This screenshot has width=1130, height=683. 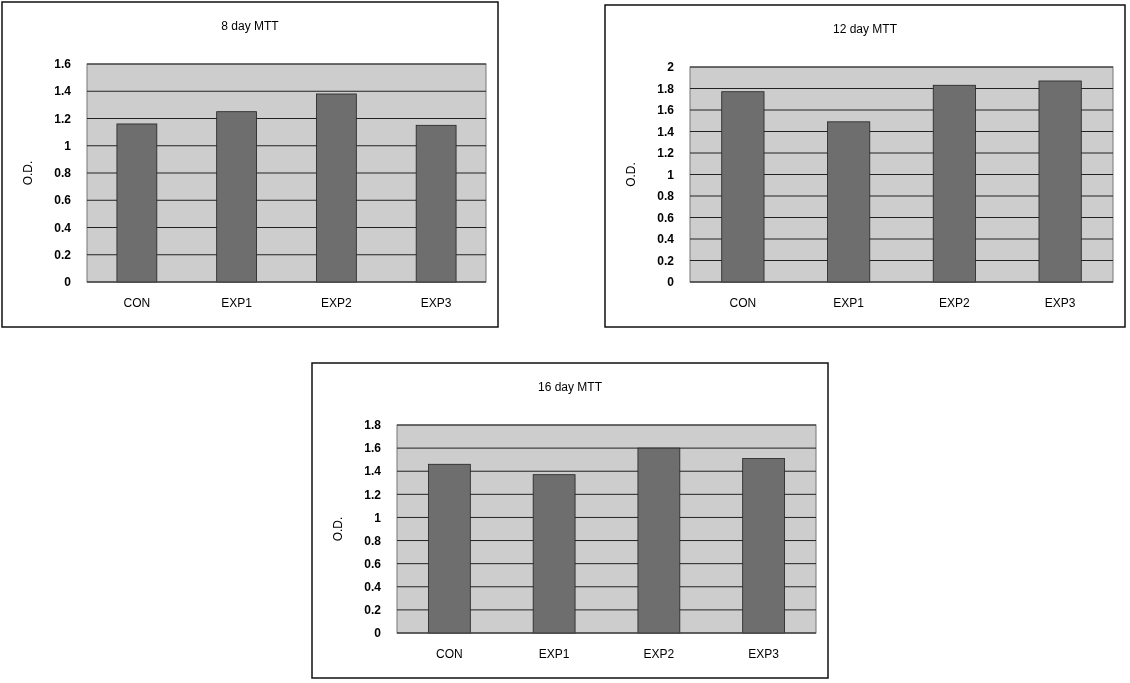 I want to click on chart-title: 12 day MTT, so click(x=865, y=29).